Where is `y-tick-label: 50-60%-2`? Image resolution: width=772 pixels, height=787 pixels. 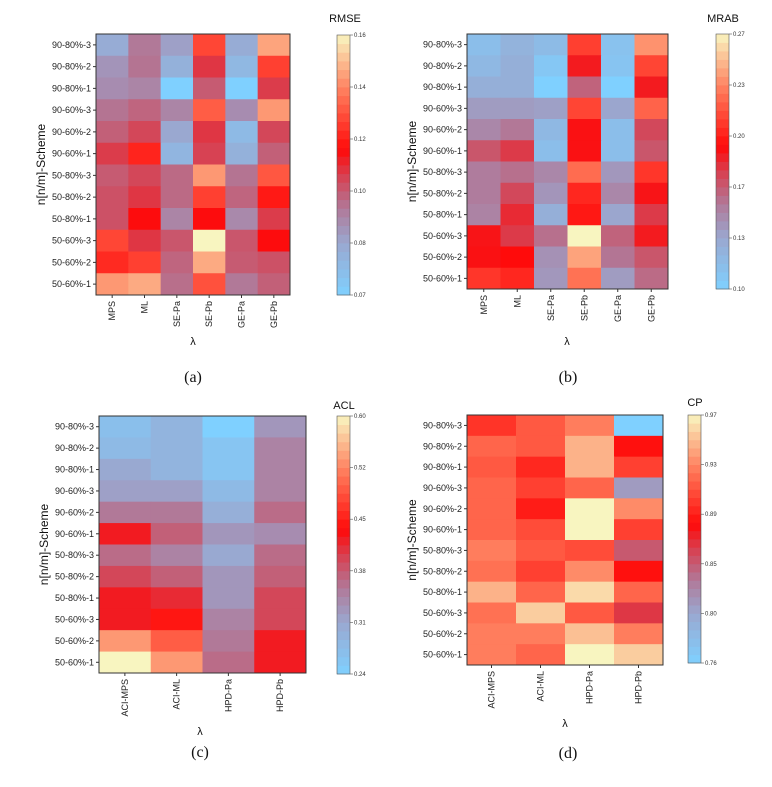 y-tick-label: 50-60%-2 is located at coordinates (442, 257).